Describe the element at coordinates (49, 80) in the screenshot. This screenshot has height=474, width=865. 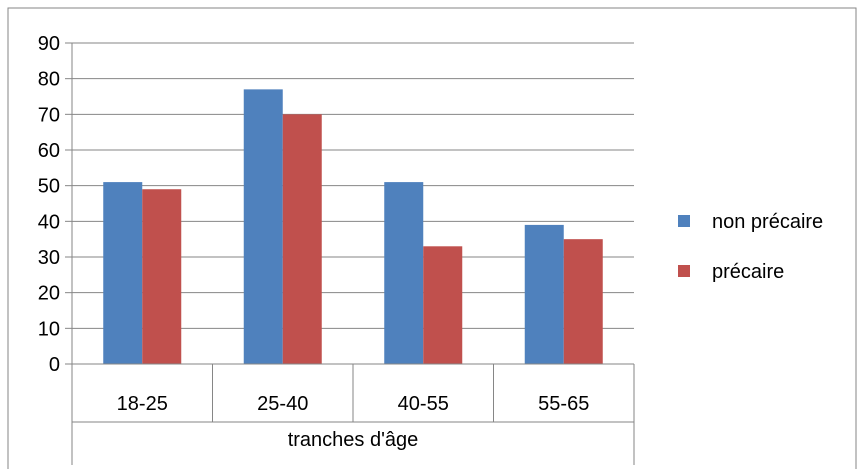
I see `y-tick-label: 80` at that location.